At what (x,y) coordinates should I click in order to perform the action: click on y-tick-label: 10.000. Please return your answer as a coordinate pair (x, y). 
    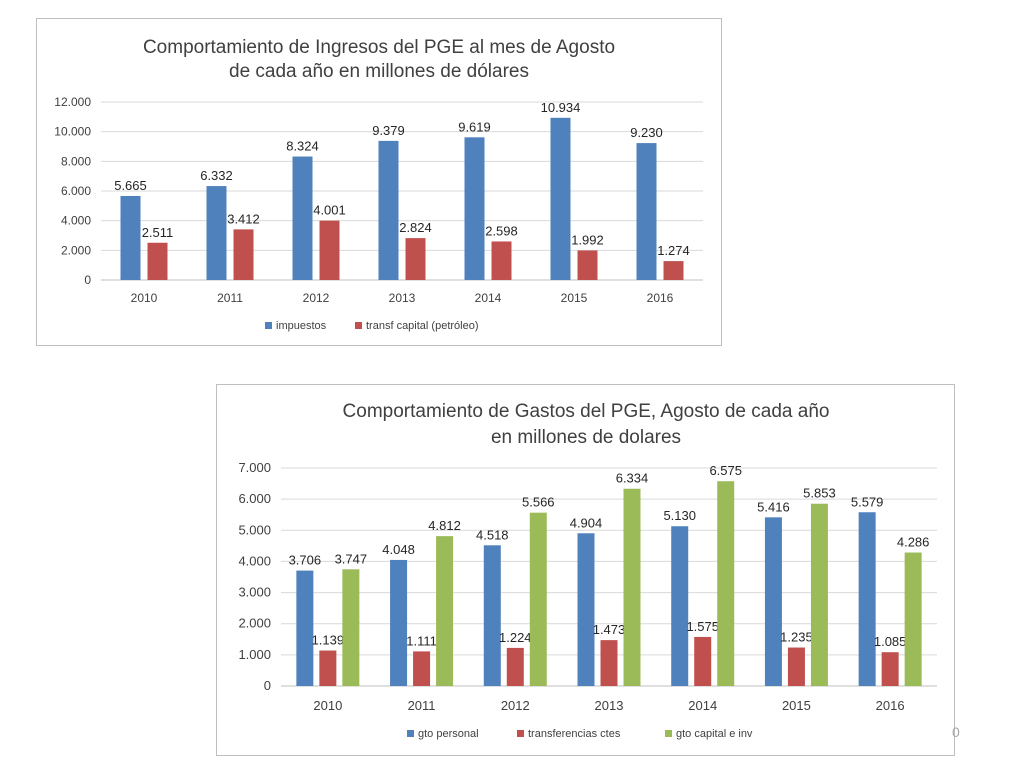
    Looking at the image, I should click on (72, 132).